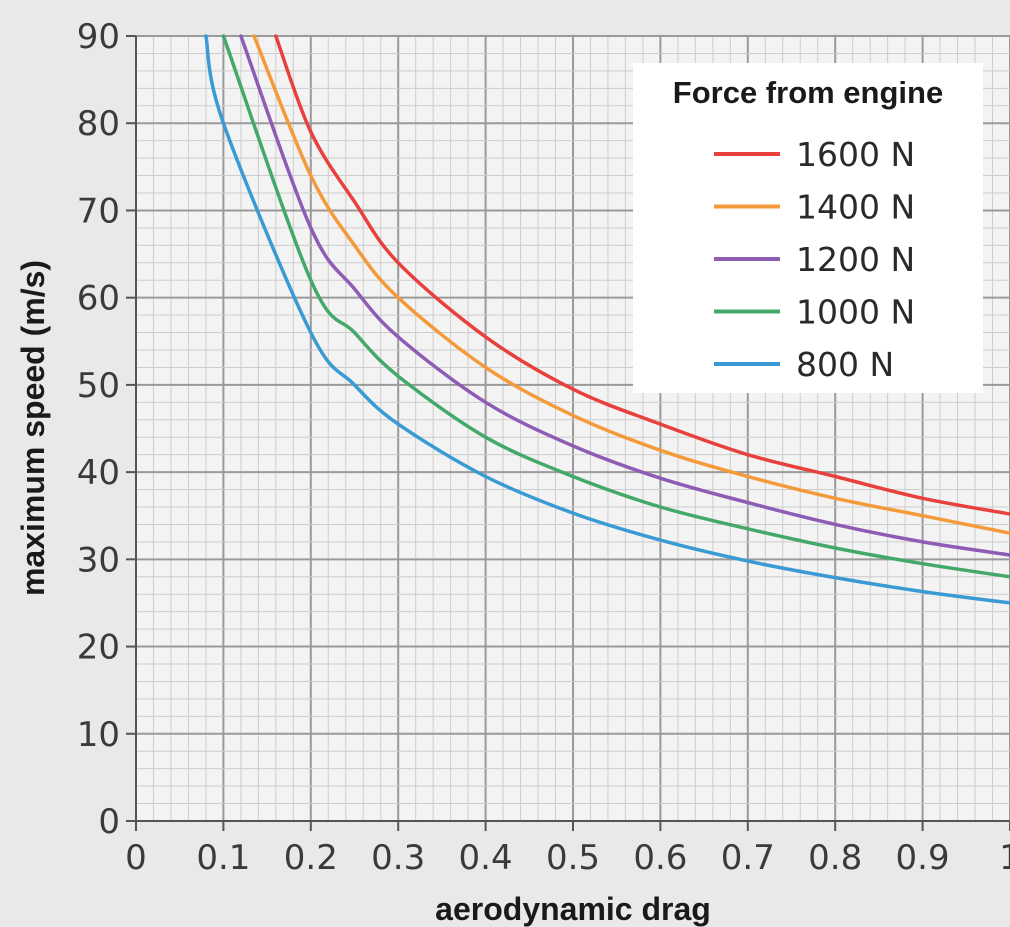 This screenshot has height=927, width=1010. I want to click on legend-label: 1200 N, so click(855, 259).